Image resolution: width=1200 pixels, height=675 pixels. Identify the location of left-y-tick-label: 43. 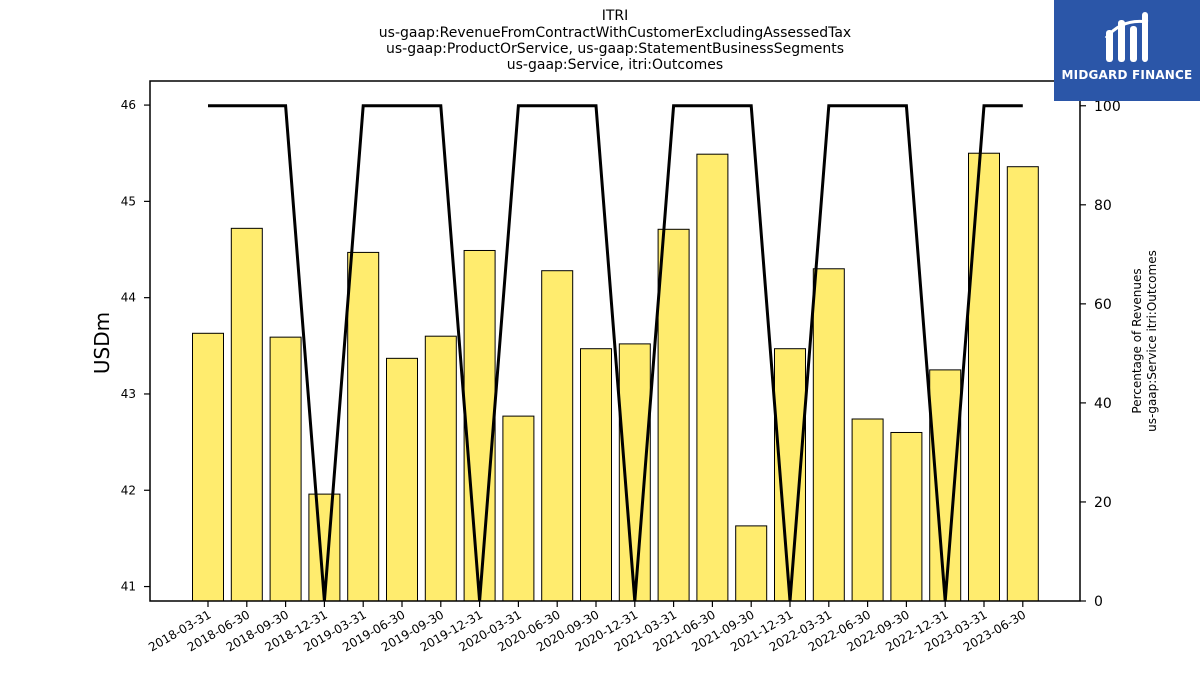
(128, 394).